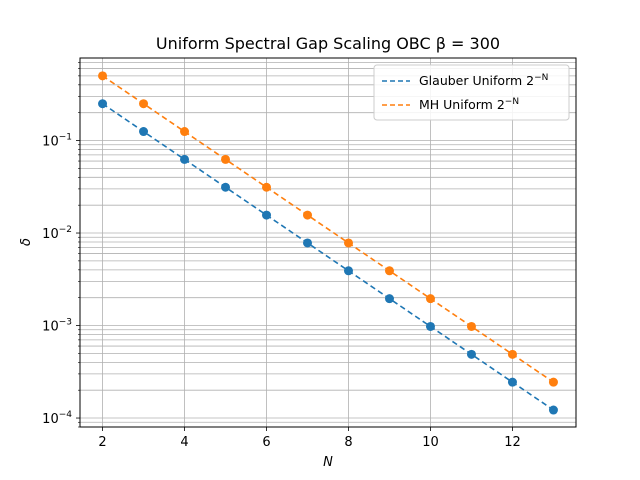  Describe the element at coordinates (26, 242) in the screenshot. I see `y-axis-label: δ` at that location.